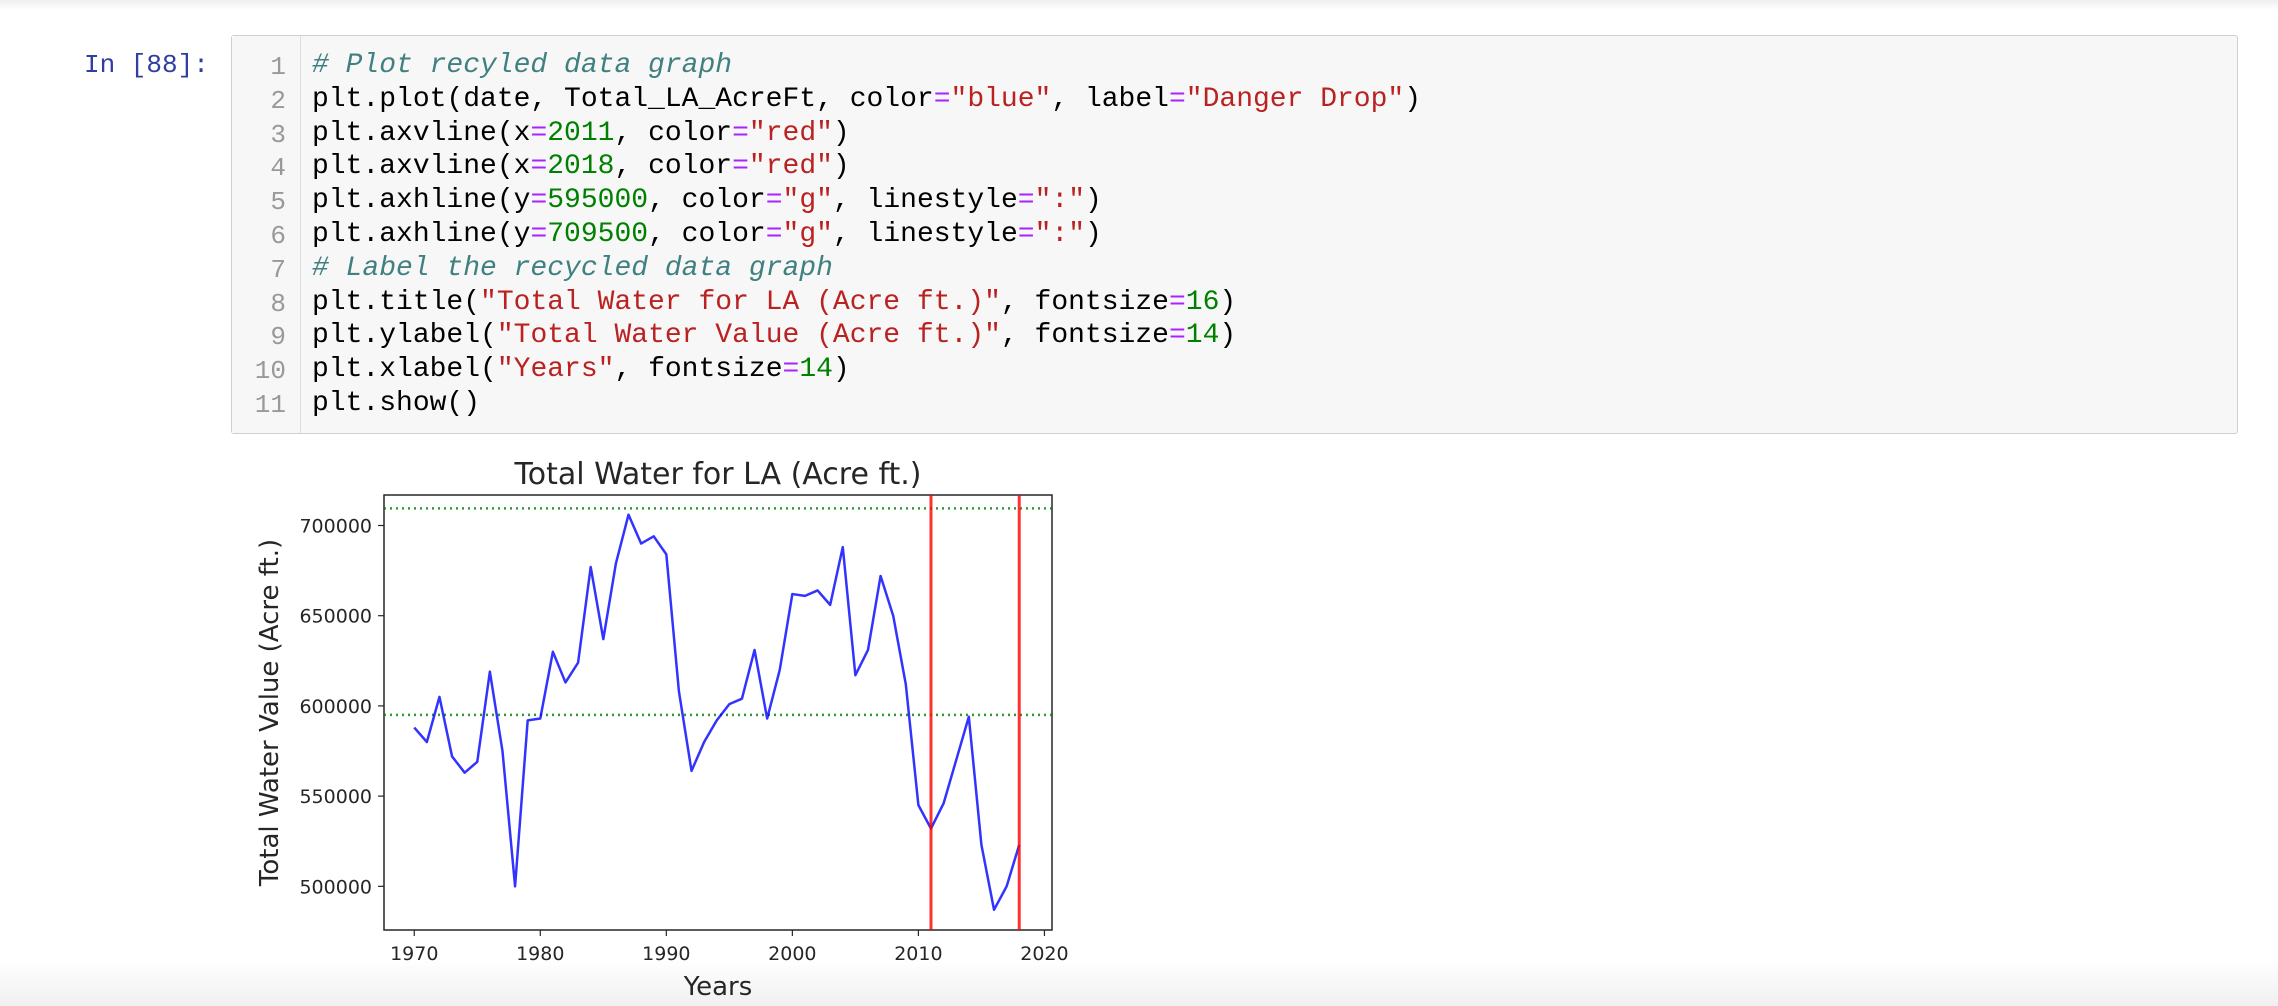  I want to click on x-tick-label: 2020, so click(1044, 954).